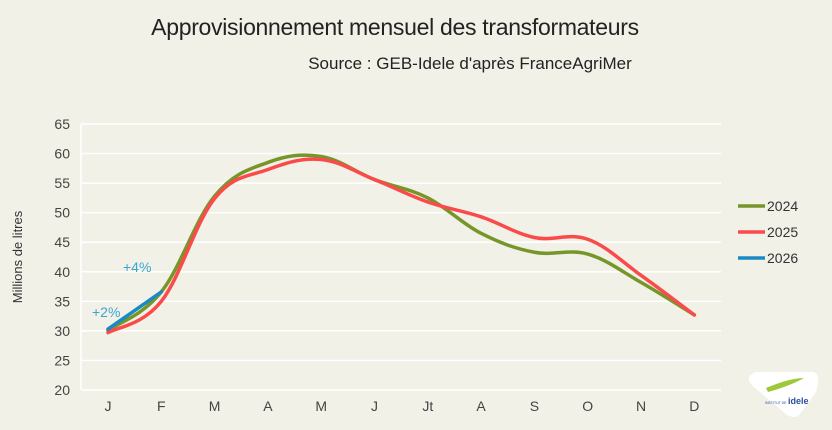 The width and height of the screenshot is (832, 430). I want to click on x-tick-label: F, so click(161, 406).